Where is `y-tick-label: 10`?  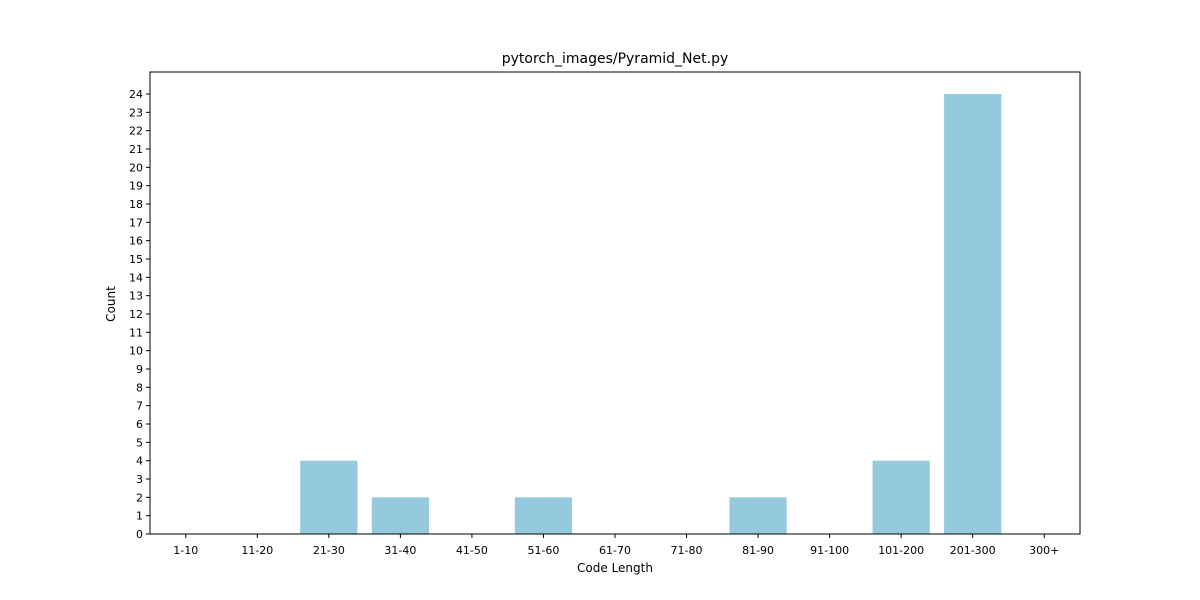
y-tick-label: 10 is located at coordinates (136, 351).